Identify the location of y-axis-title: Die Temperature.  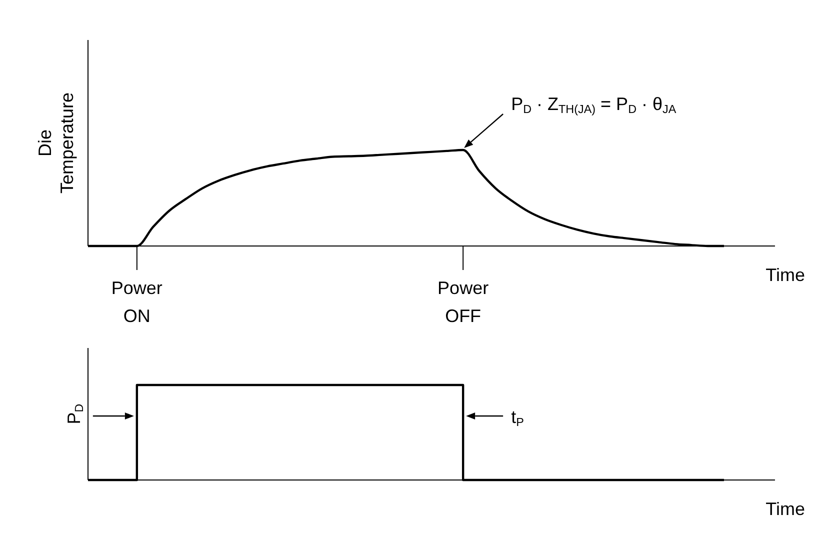
(56, 143).